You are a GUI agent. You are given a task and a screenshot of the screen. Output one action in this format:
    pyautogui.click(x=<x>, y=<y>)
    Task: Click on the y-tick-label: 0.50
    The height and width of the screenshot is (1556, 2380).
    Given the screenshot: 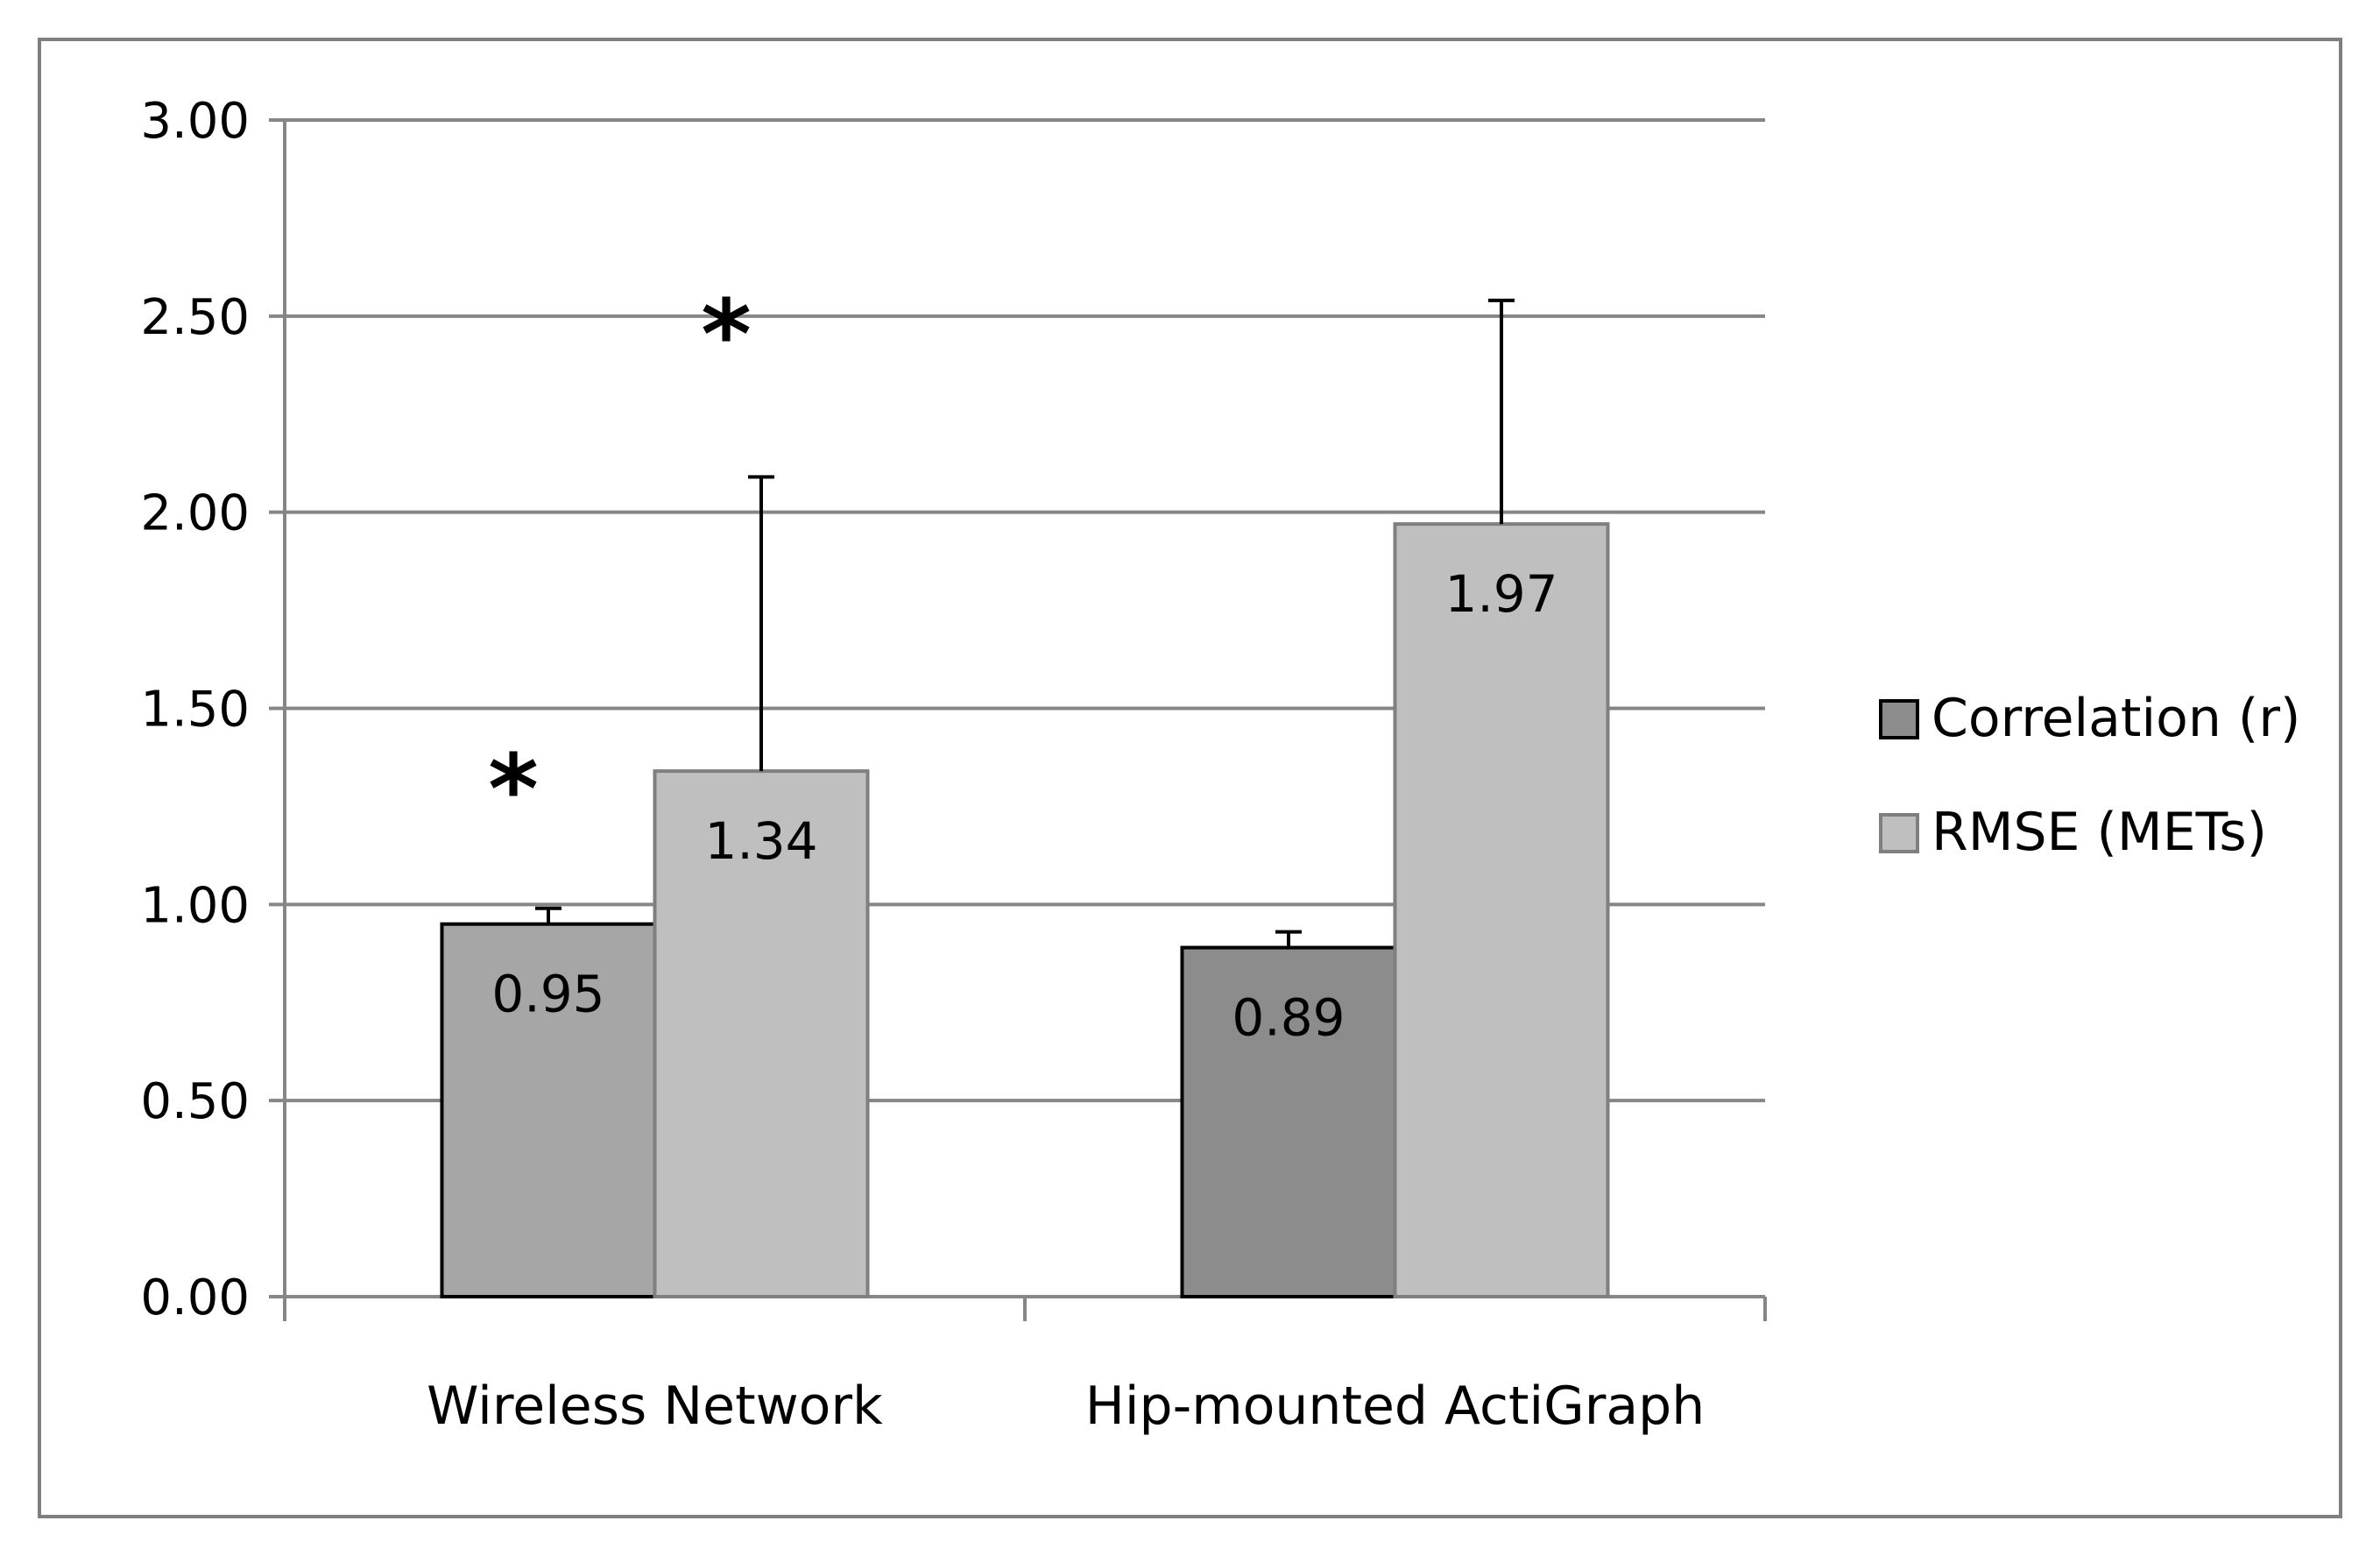 What is the action you would take?
    pyautogui.click(x=195, y=1101)
    